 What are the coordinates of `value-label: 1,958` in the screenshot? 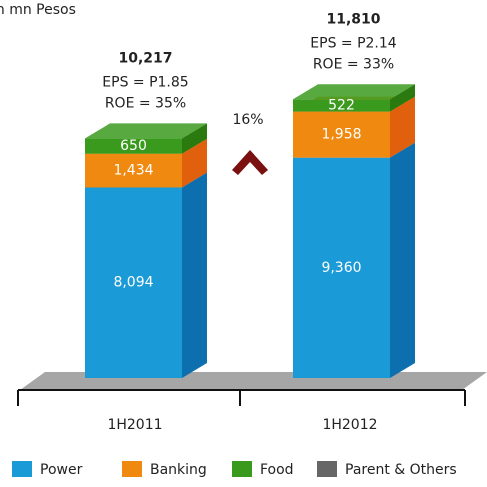 It's located at (341, 135).